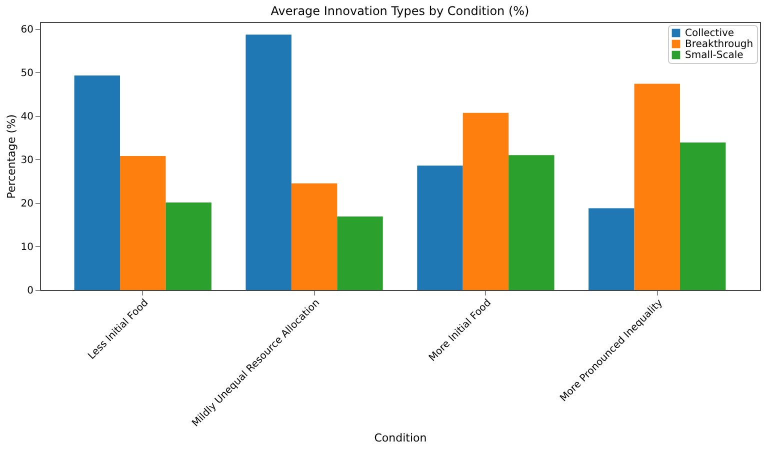  Describe the element at coordinates (27, 73) in the screenshot. I see `y-tick-label: 50` at that location.